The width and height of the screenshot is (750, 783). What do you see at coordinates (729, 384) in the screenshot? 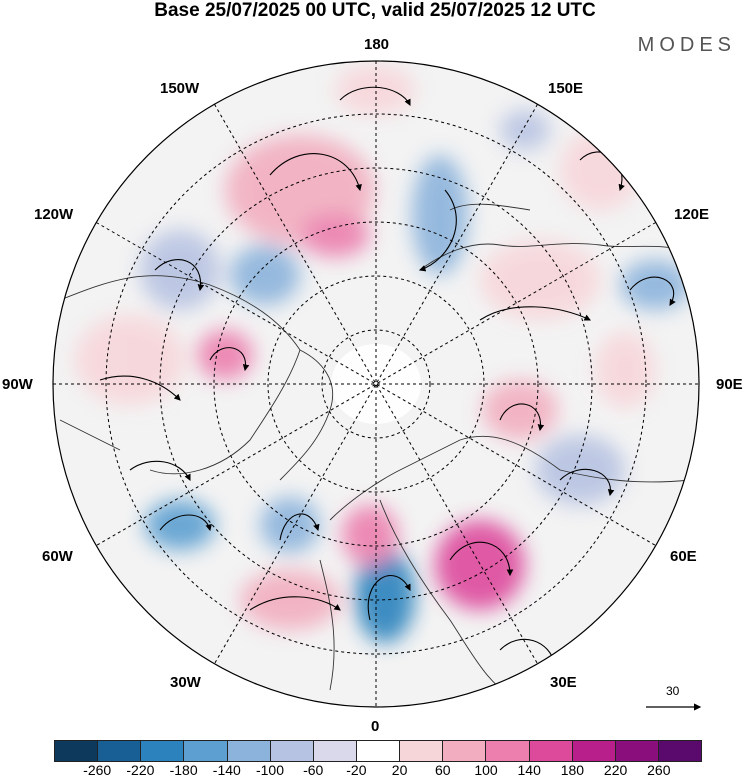
I see `longitude-label: 90E` at bounding box center [729, 384].